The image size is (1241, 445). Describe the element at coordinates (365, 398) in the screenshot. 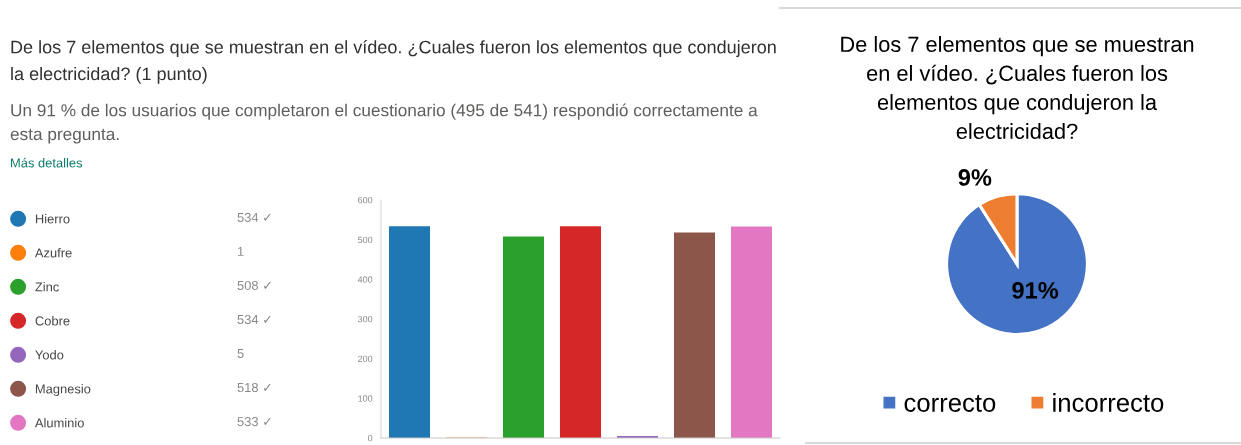

I see `y-tick-label: 100` at that location.